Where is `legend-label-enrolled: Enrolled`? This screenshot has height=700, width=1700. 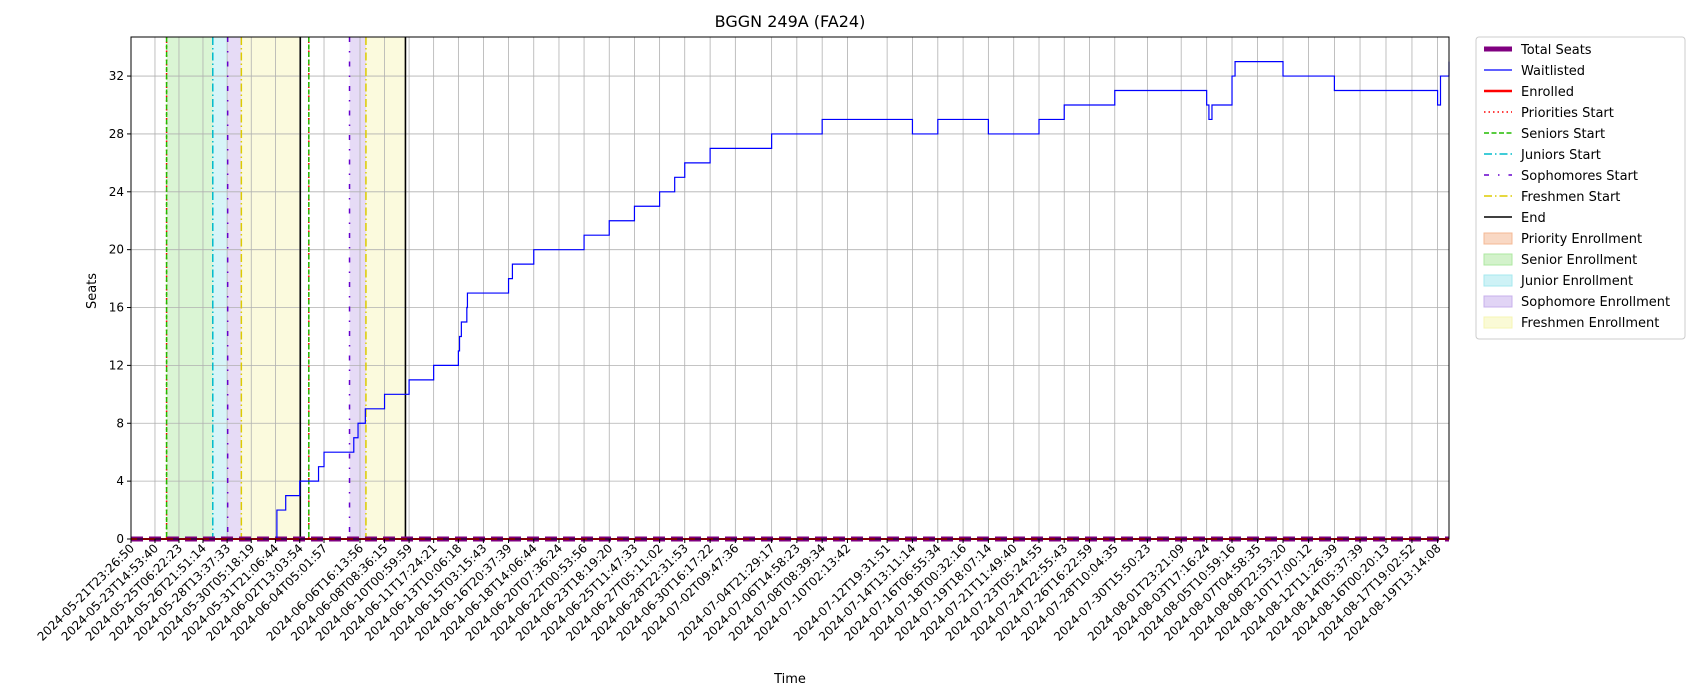 legend-label-enrolled: Enrolled is located at coordinates (1547, 92).